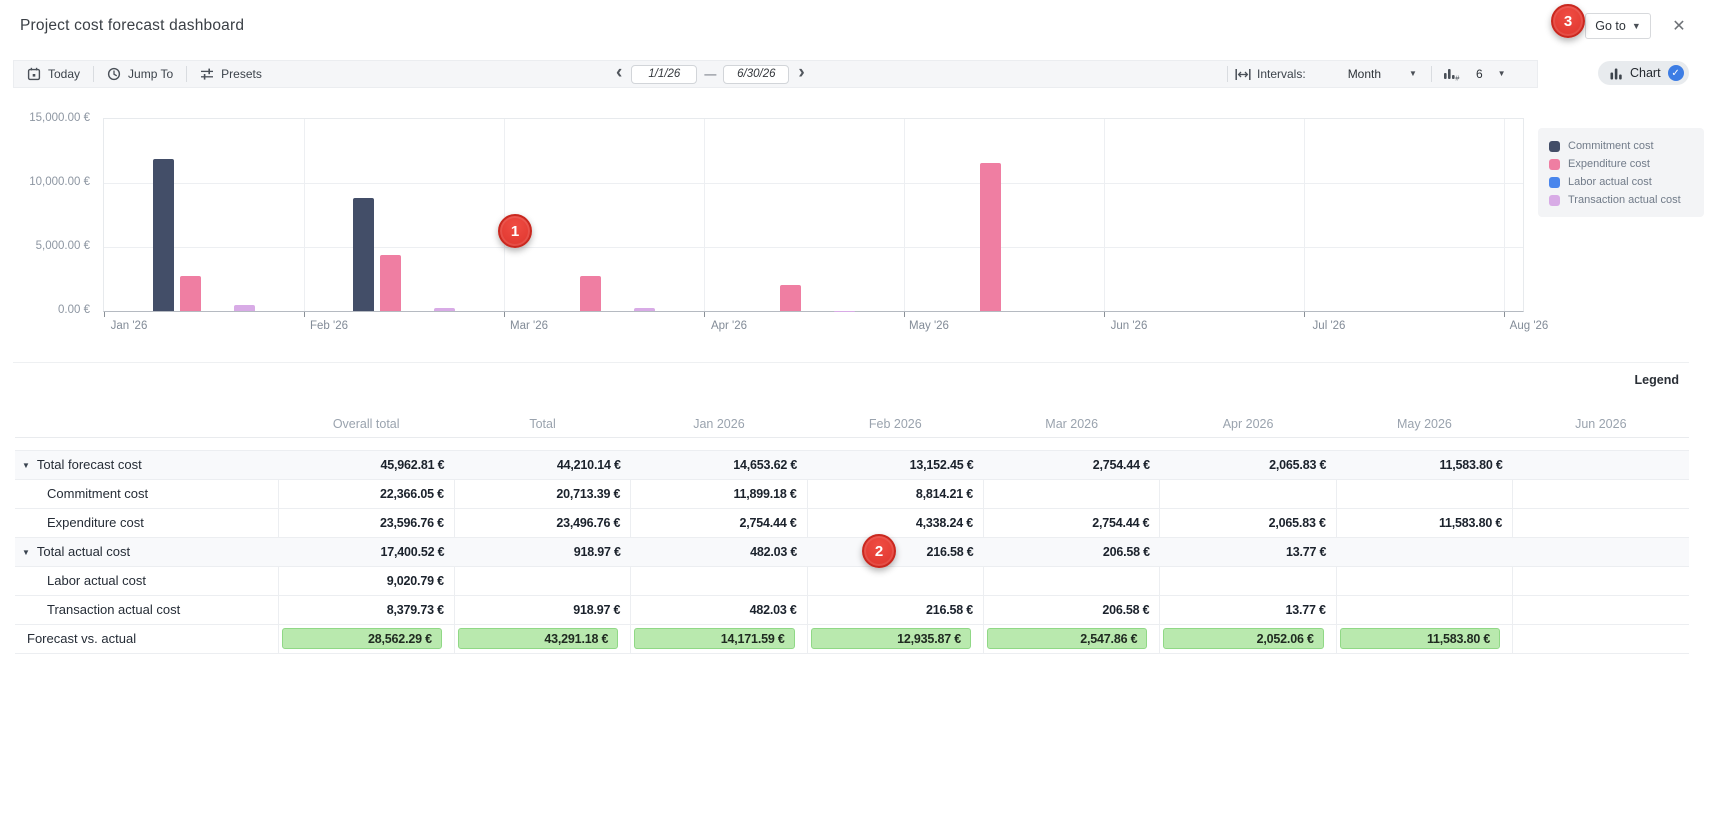 The height and width of the screenshot is (839, 1709). Describe the element at coordinates (1243, 638) in the screenshot. I see `forecast-vs-actual-cell: 2,052.06 €` at that location.